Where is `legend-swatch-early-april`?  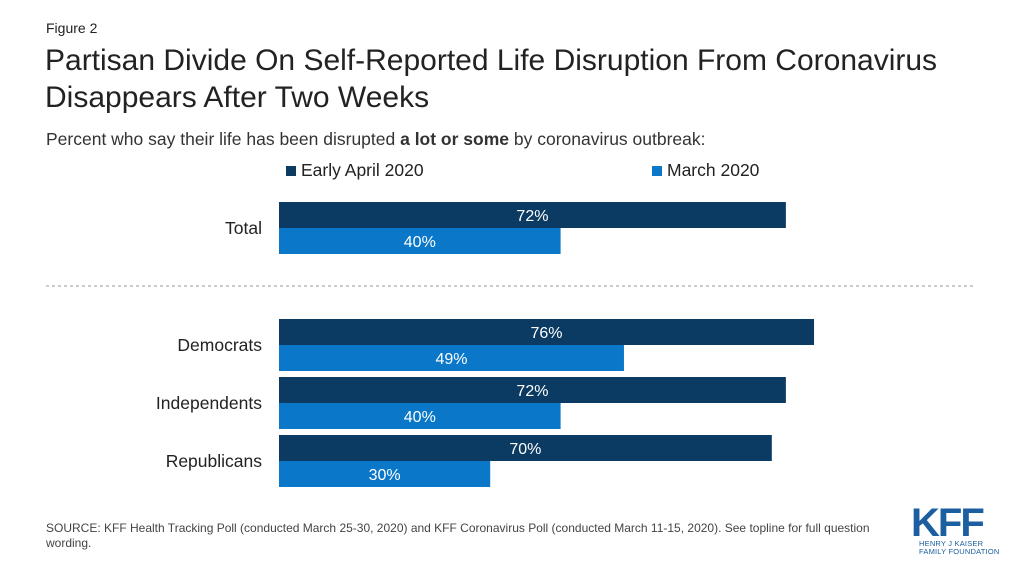
legend-swatch-early-april is located at coordinates (291, 170).